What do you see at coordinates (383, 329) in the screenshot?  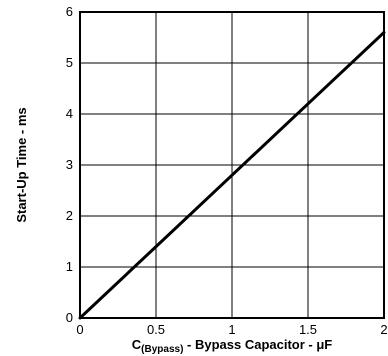 I see `x-tick-label: 2` at bounding box center [383, 329].